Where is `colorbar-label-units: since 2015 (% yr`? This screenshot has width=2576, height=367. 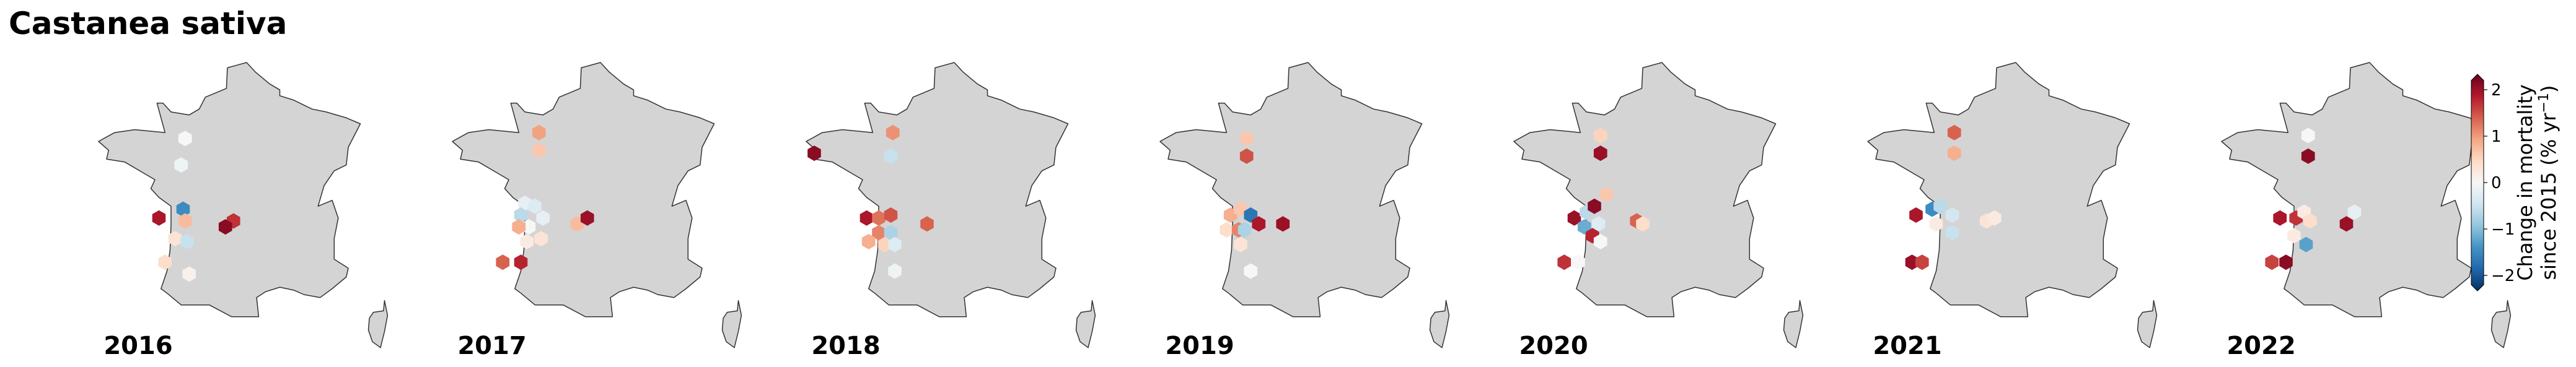 colorbar-label-units: since 2015 (% yr is located at coordinates (2549, 196).